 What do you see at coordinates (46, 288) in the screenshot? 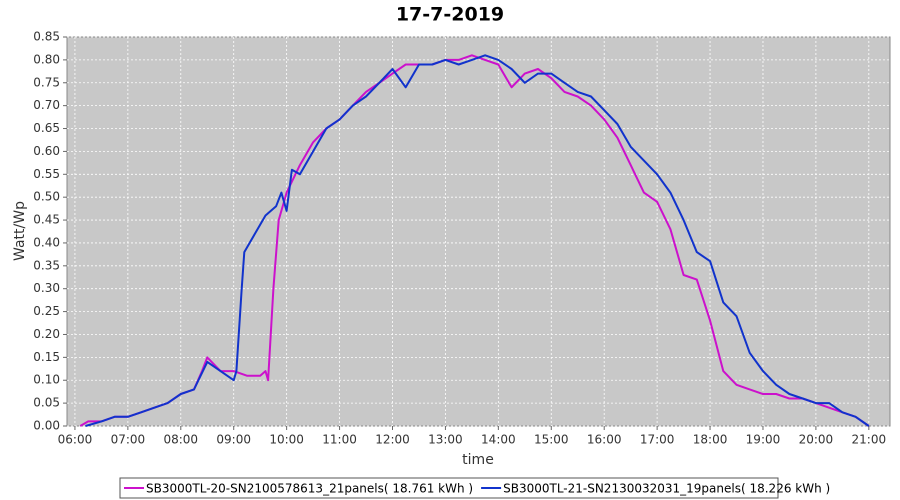
I see `y-tick-label: 0.30` at bounding box center [46, 288].